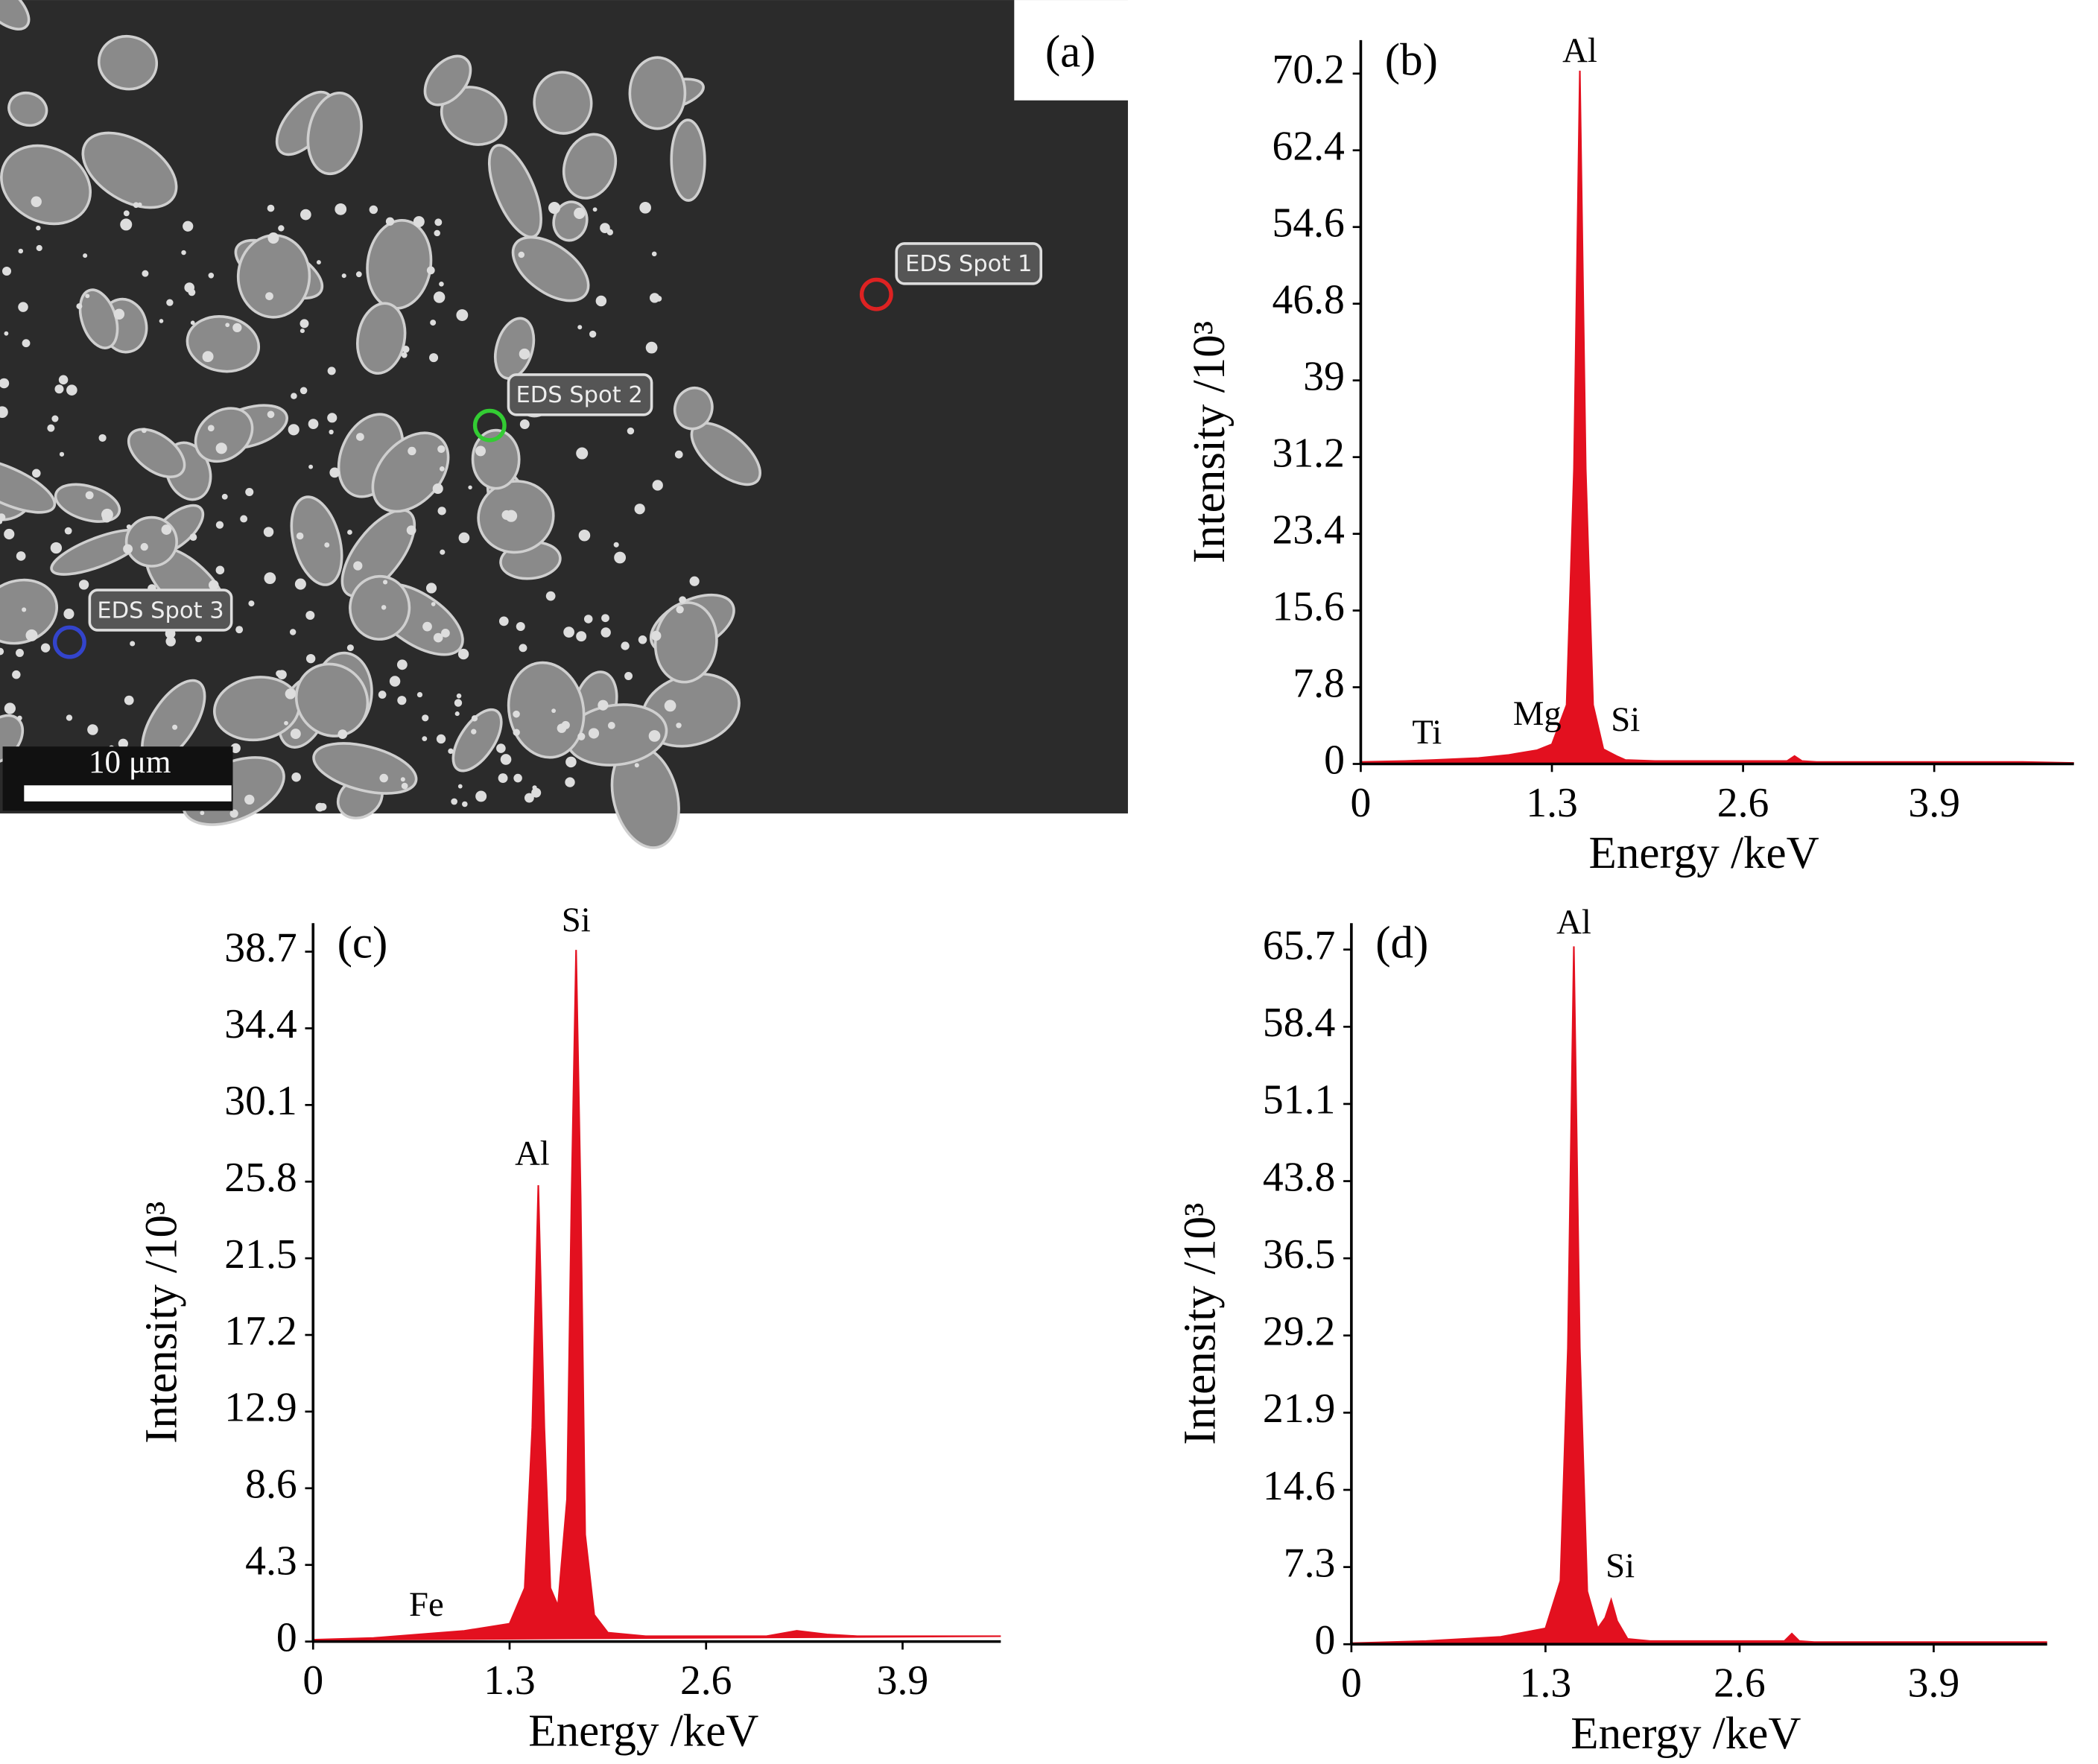  I want to click on y-axis-label: Intensity /10³, so click(162, 1323).